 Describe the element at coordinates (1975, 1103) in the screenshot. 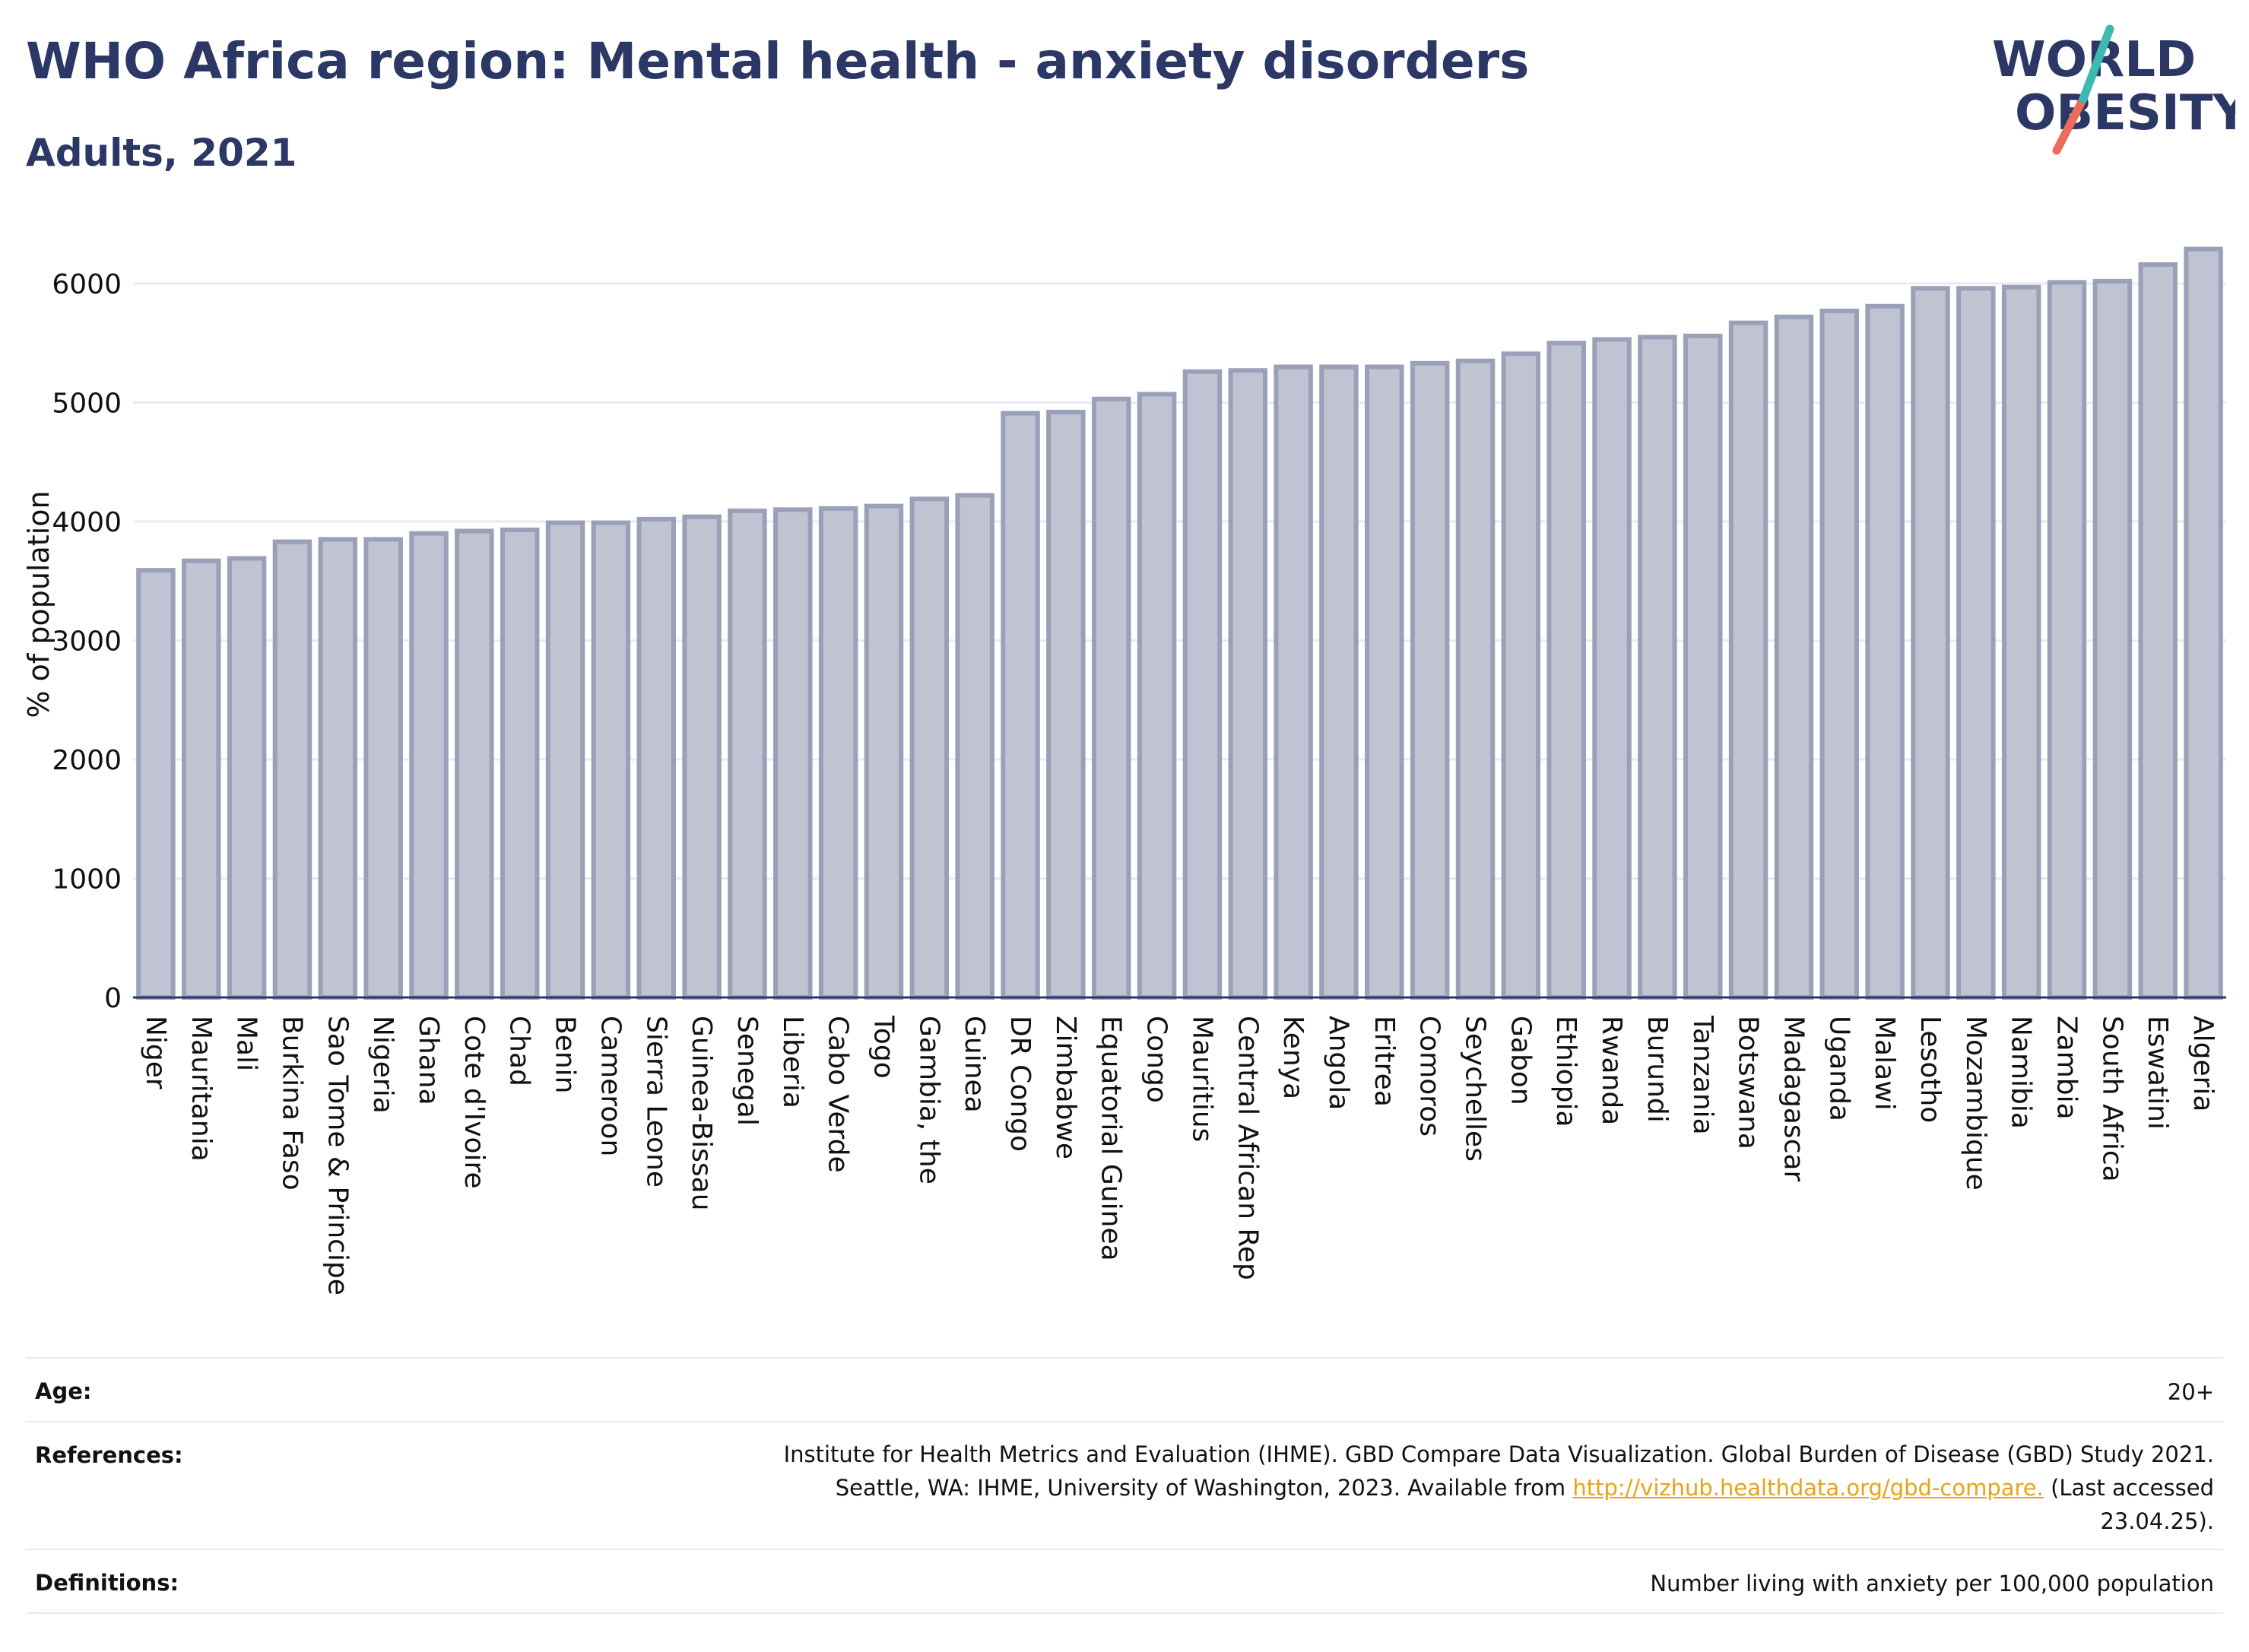

I see `x-tick-label: Mozambique` at that location.